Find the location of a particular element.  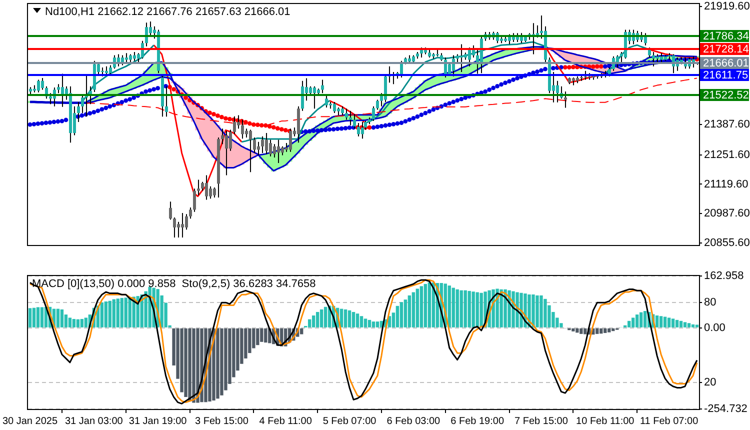

y-tick-label: 21387.60 is located at coordinates (727, 124).